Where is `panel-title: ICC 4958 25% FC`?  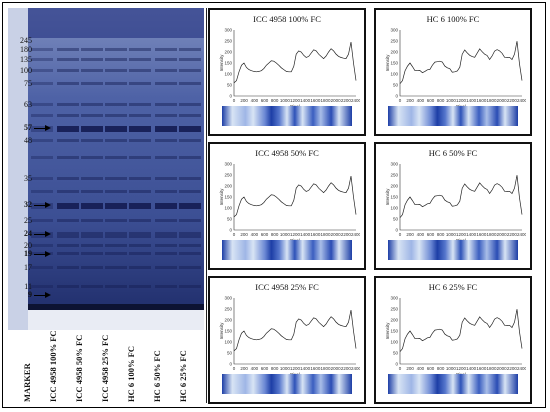 panel-title: ICC 4958 25% FC is located at coordinates (287, 287).